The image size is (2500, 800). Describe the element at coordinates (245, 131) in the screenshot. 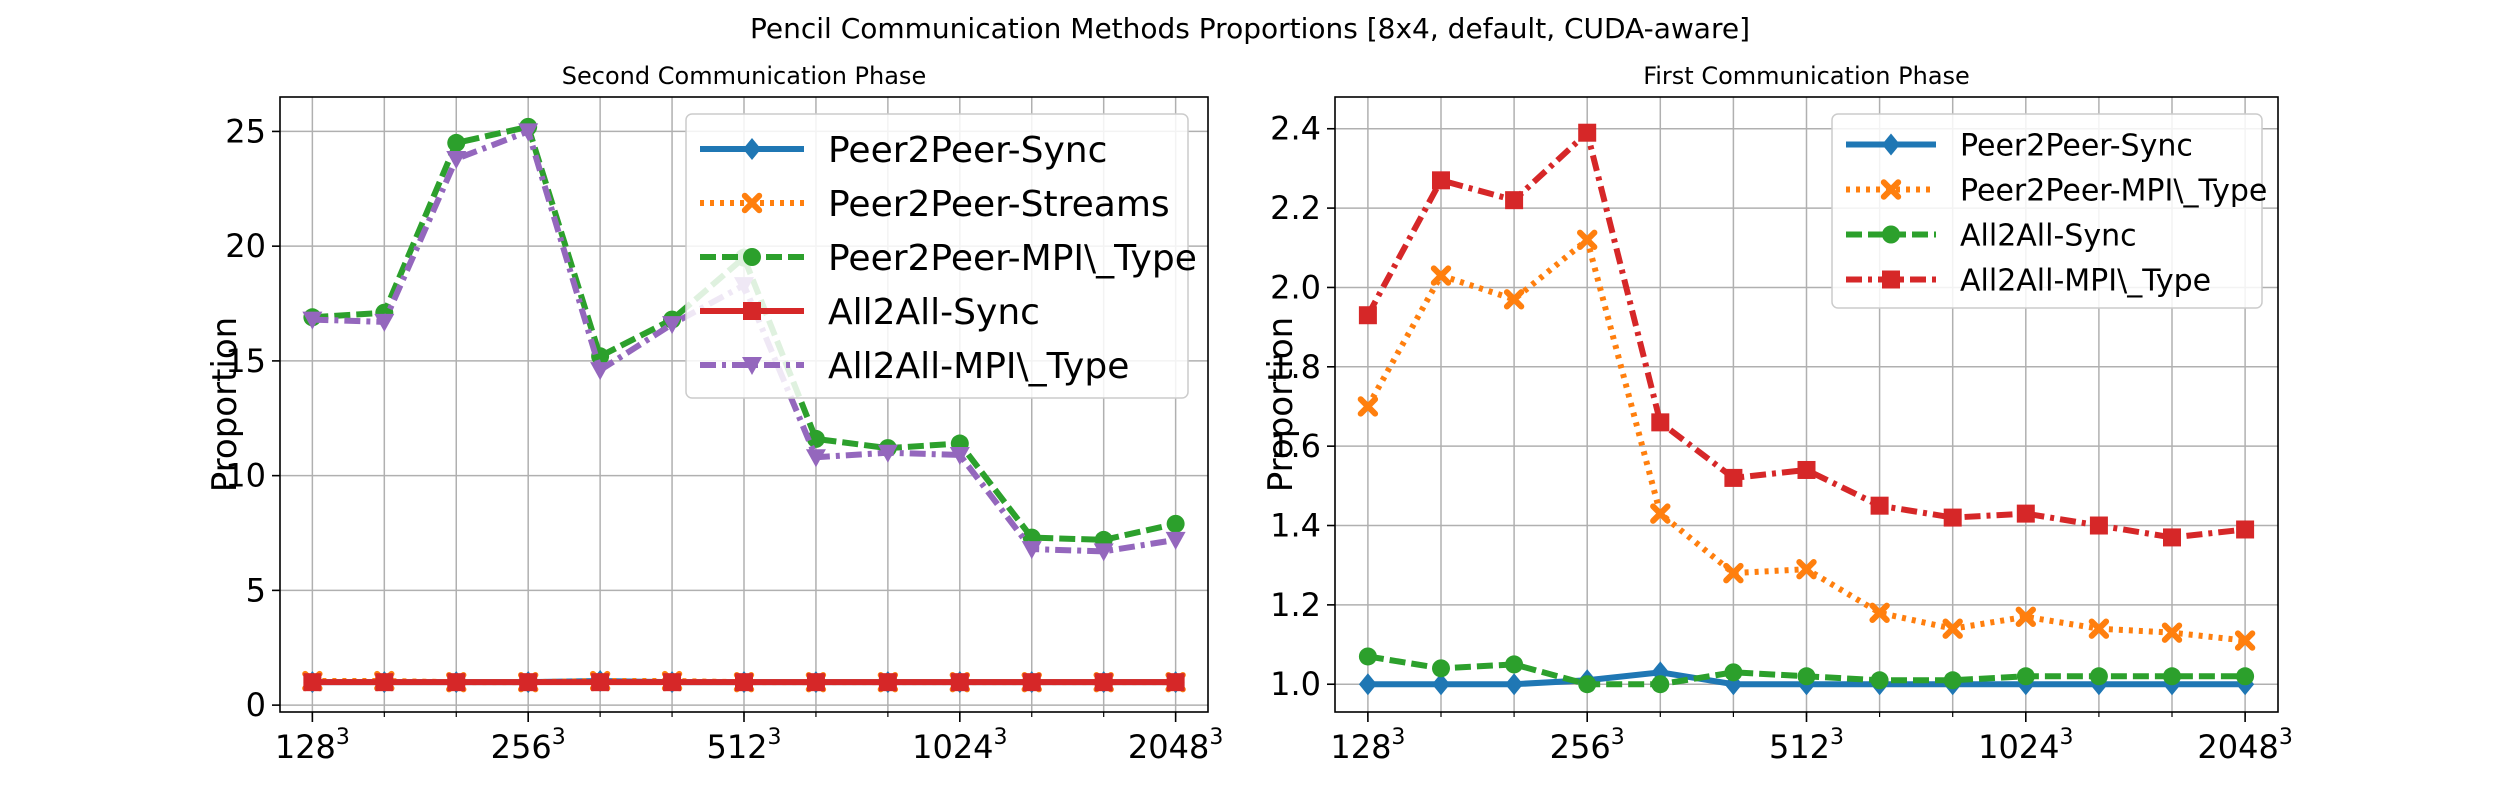

I see `y-tick-label: 25` at that location.